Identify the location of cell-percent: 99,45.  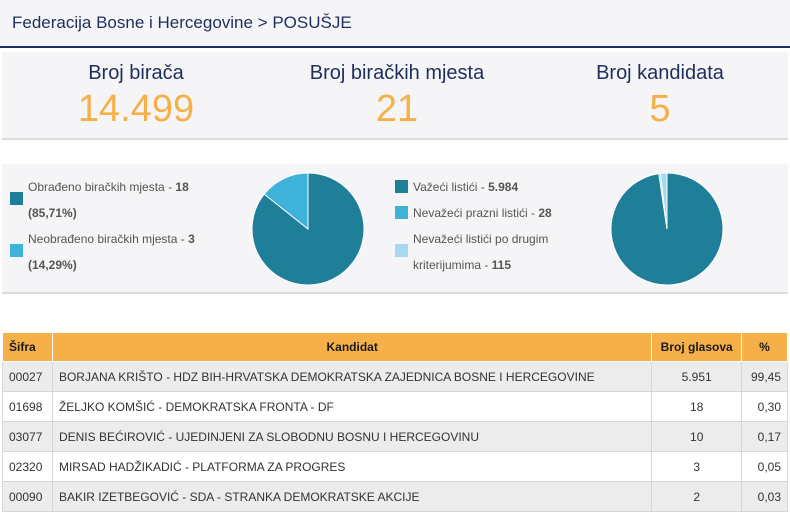
(764, 376).